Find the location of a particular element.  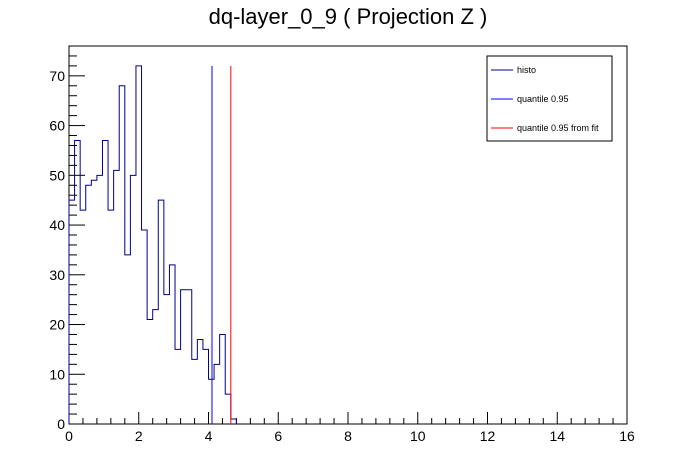

y-tick-label: 70 is located at coordinates (57, 76).